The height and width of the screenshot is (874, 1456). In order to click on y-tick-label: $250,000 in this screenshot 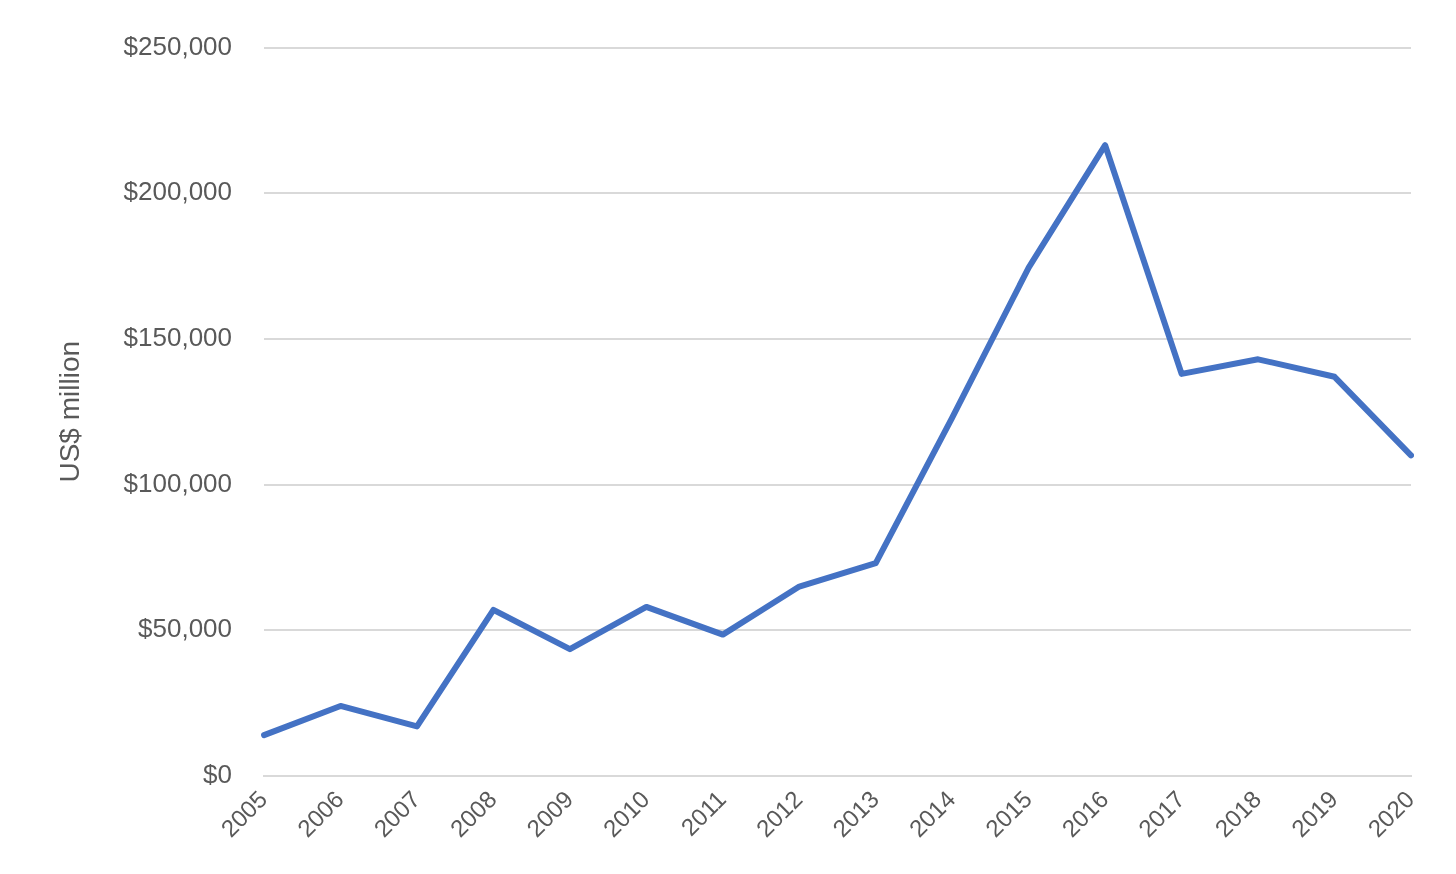, I will do `click(178, 45)`.